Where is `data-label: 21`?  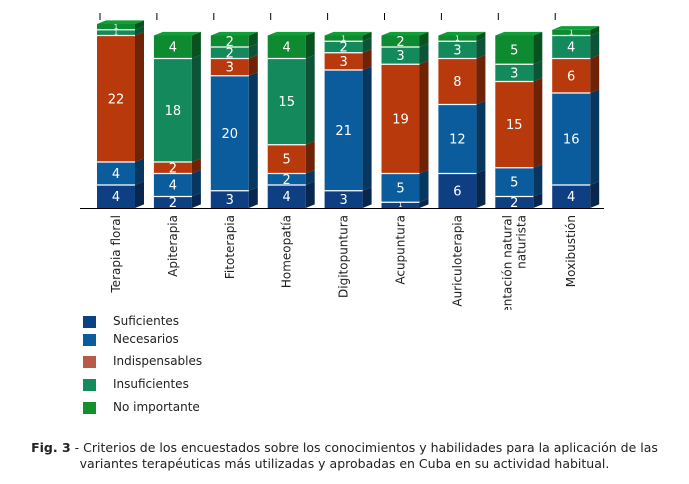 data-label: 21 is located at coordinates (343, 131).